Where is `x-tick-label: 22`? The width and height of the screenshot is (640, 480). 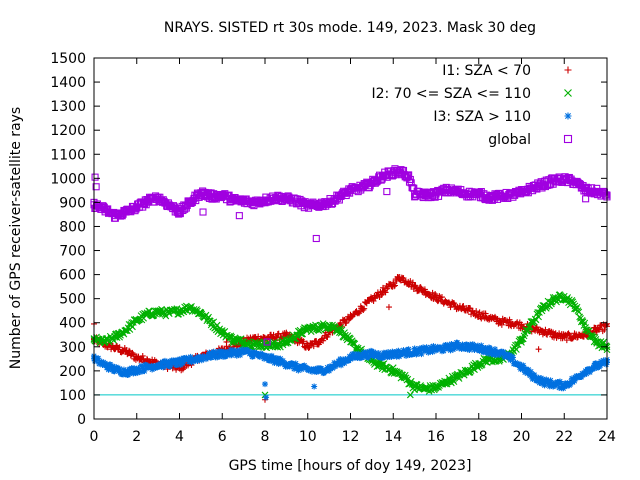
x-tick-label: 22 is located at coordinates (564, 437).